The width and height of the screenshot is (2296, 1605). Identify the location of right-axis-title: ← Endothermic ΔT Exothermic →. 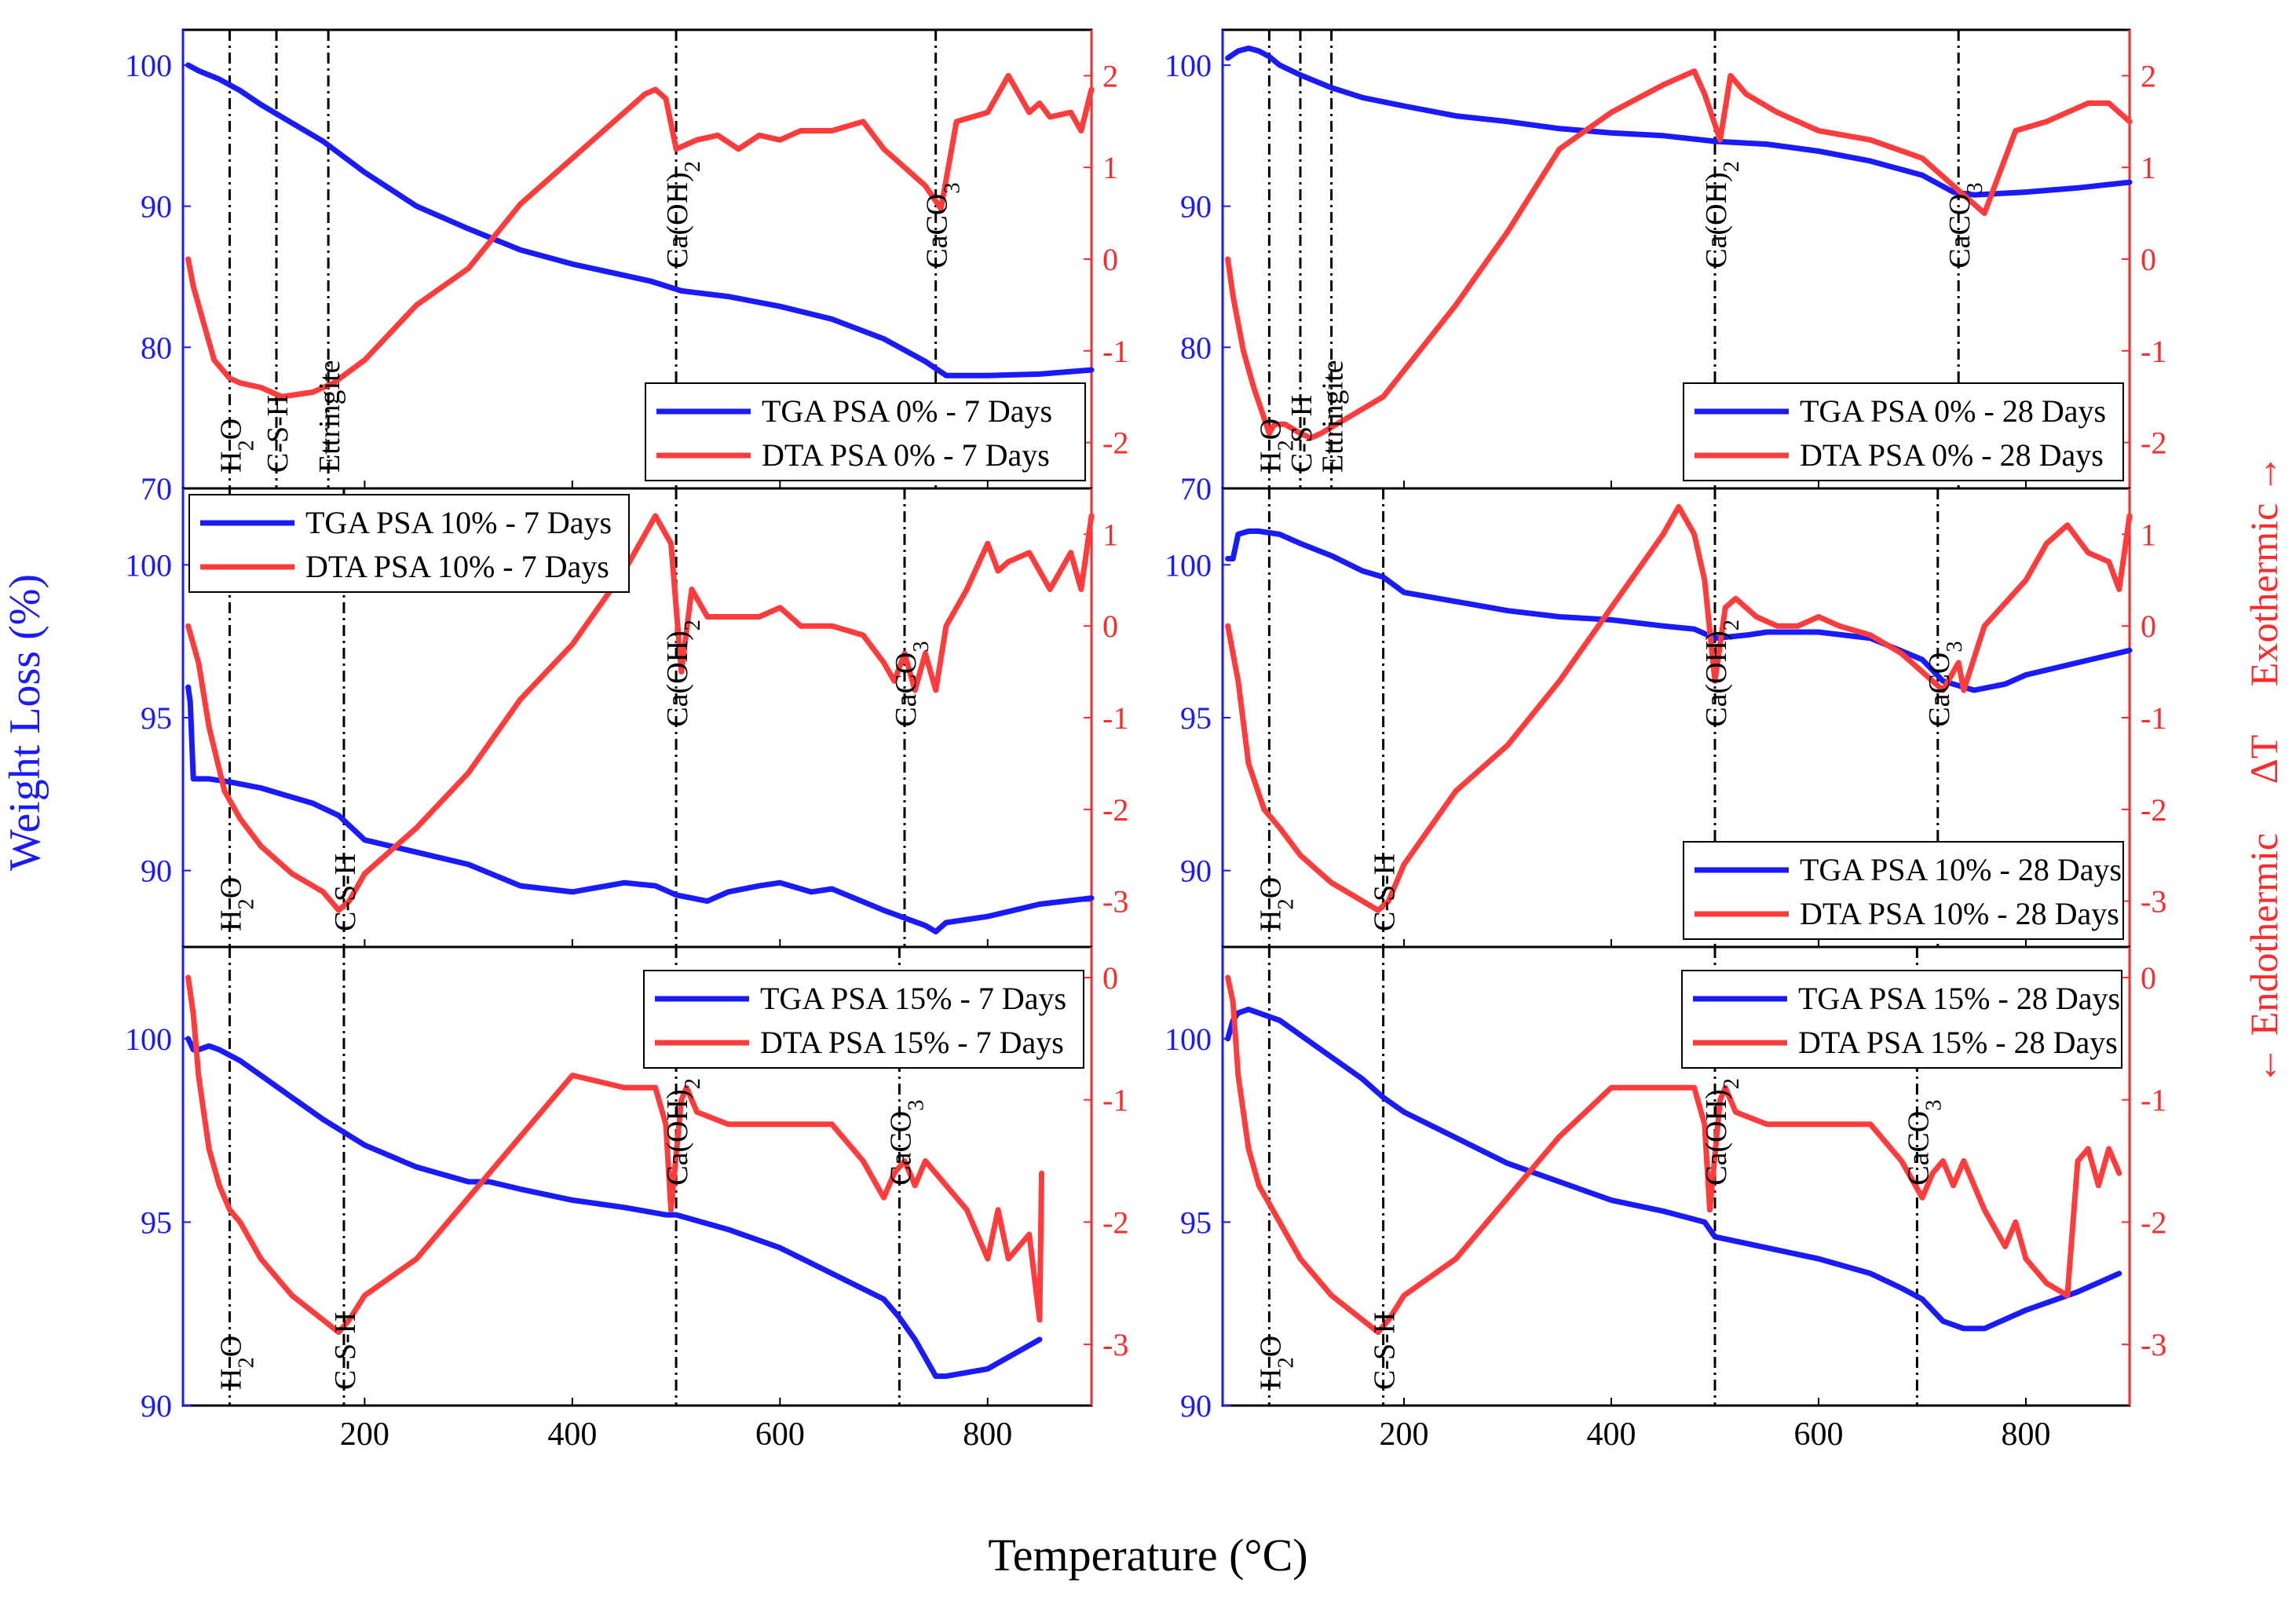
(2264, 769).